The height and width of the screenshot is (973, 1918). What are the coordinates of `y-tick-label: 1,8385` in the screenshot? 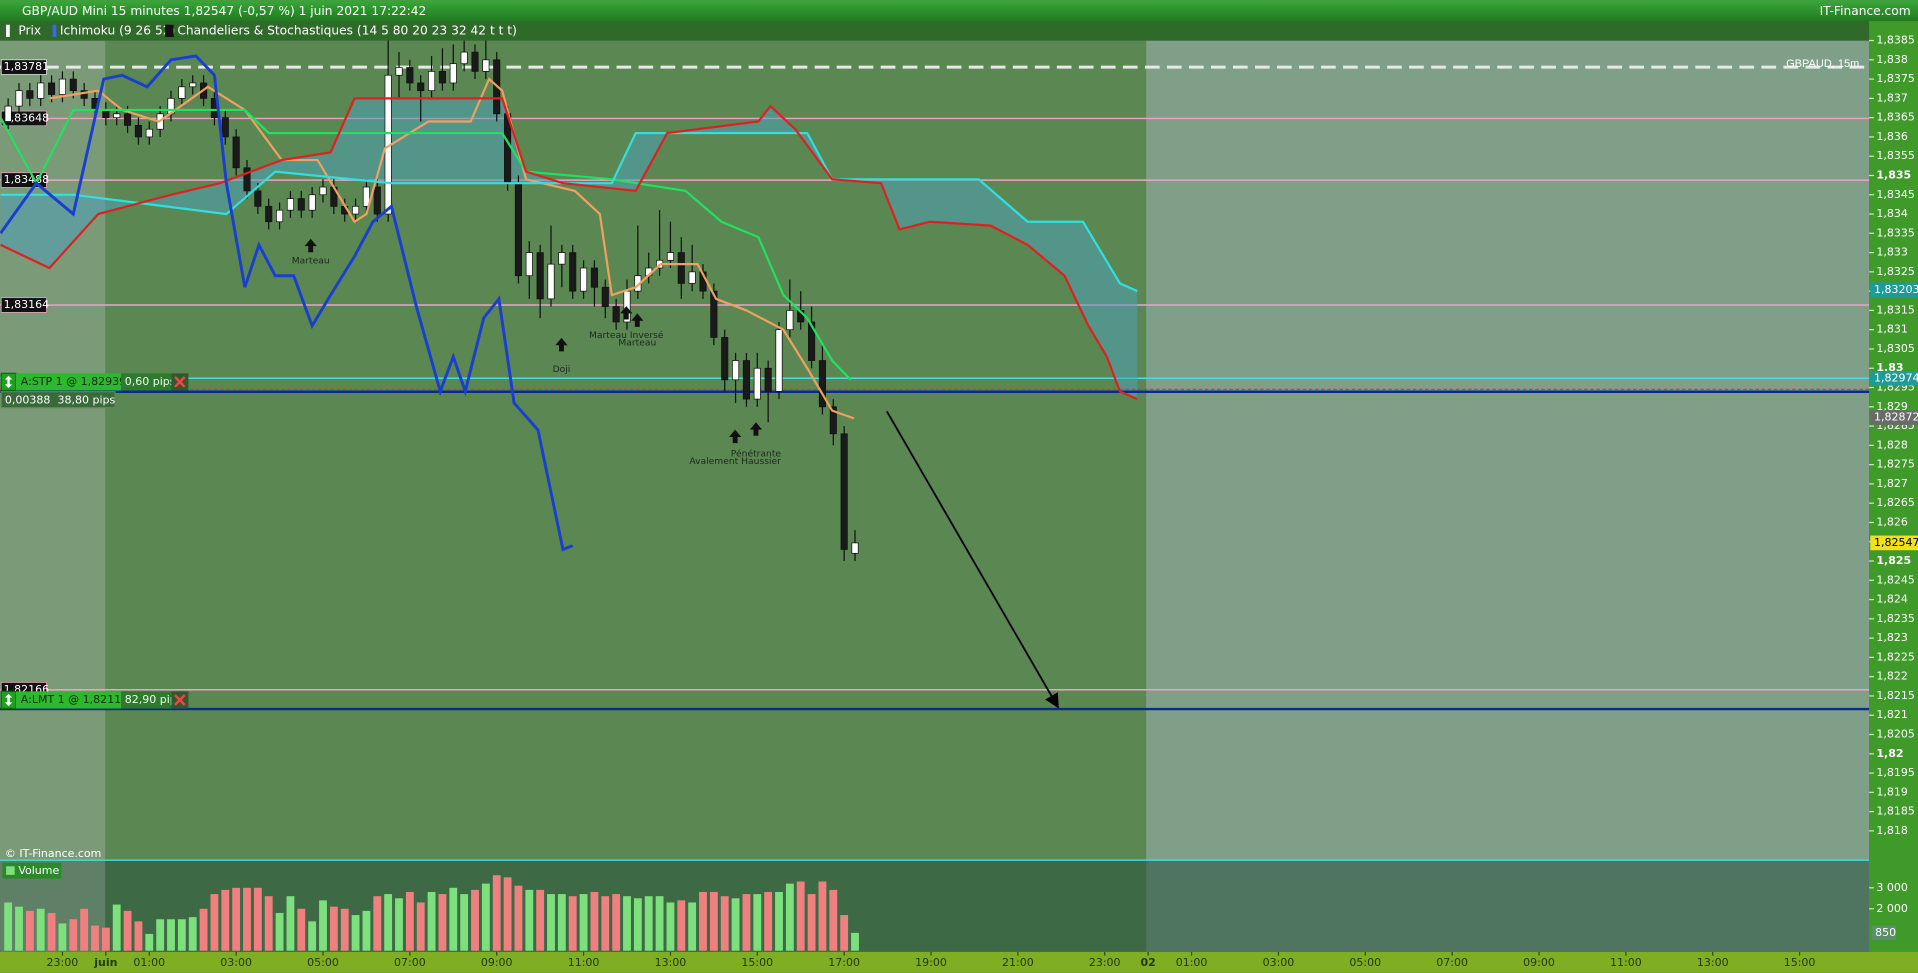 It's located at (1895, 40).